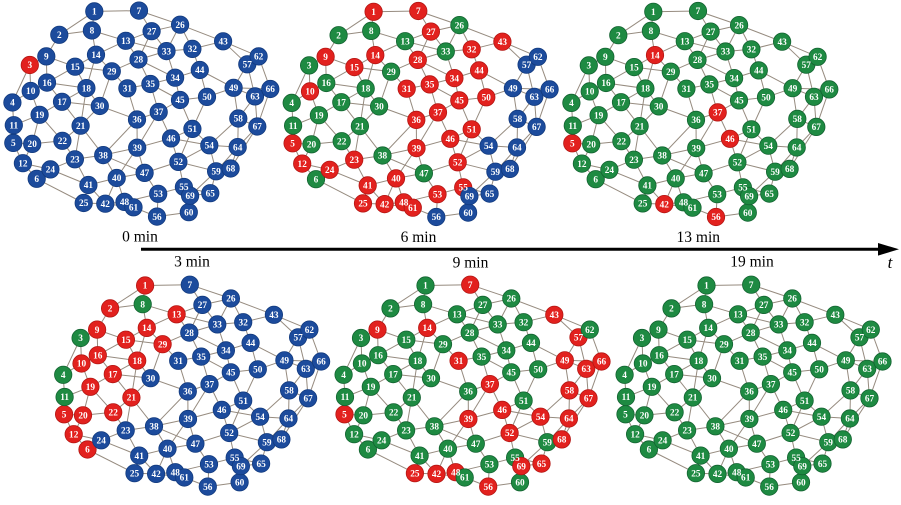 The width and height of the screenshot is (901, 505). Describe the element at coordinates (437, 475) in the screenshot. I see `svg-text: 42` at that location.